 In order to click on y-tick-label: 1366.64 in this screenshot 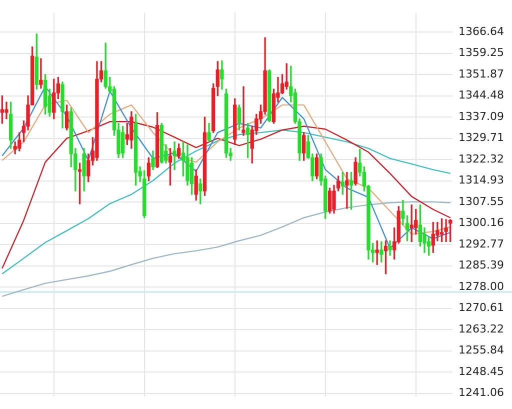, I will do `click(481, 31)`.